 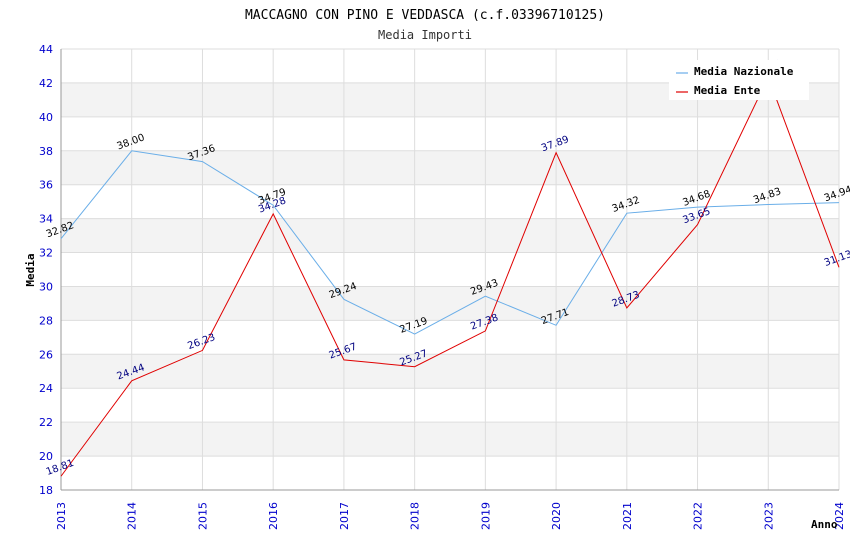 What do you see at coordinates (46, 151) in the screenshot?
I see `y-tick-label: 38` at bounding box center [46, 151].